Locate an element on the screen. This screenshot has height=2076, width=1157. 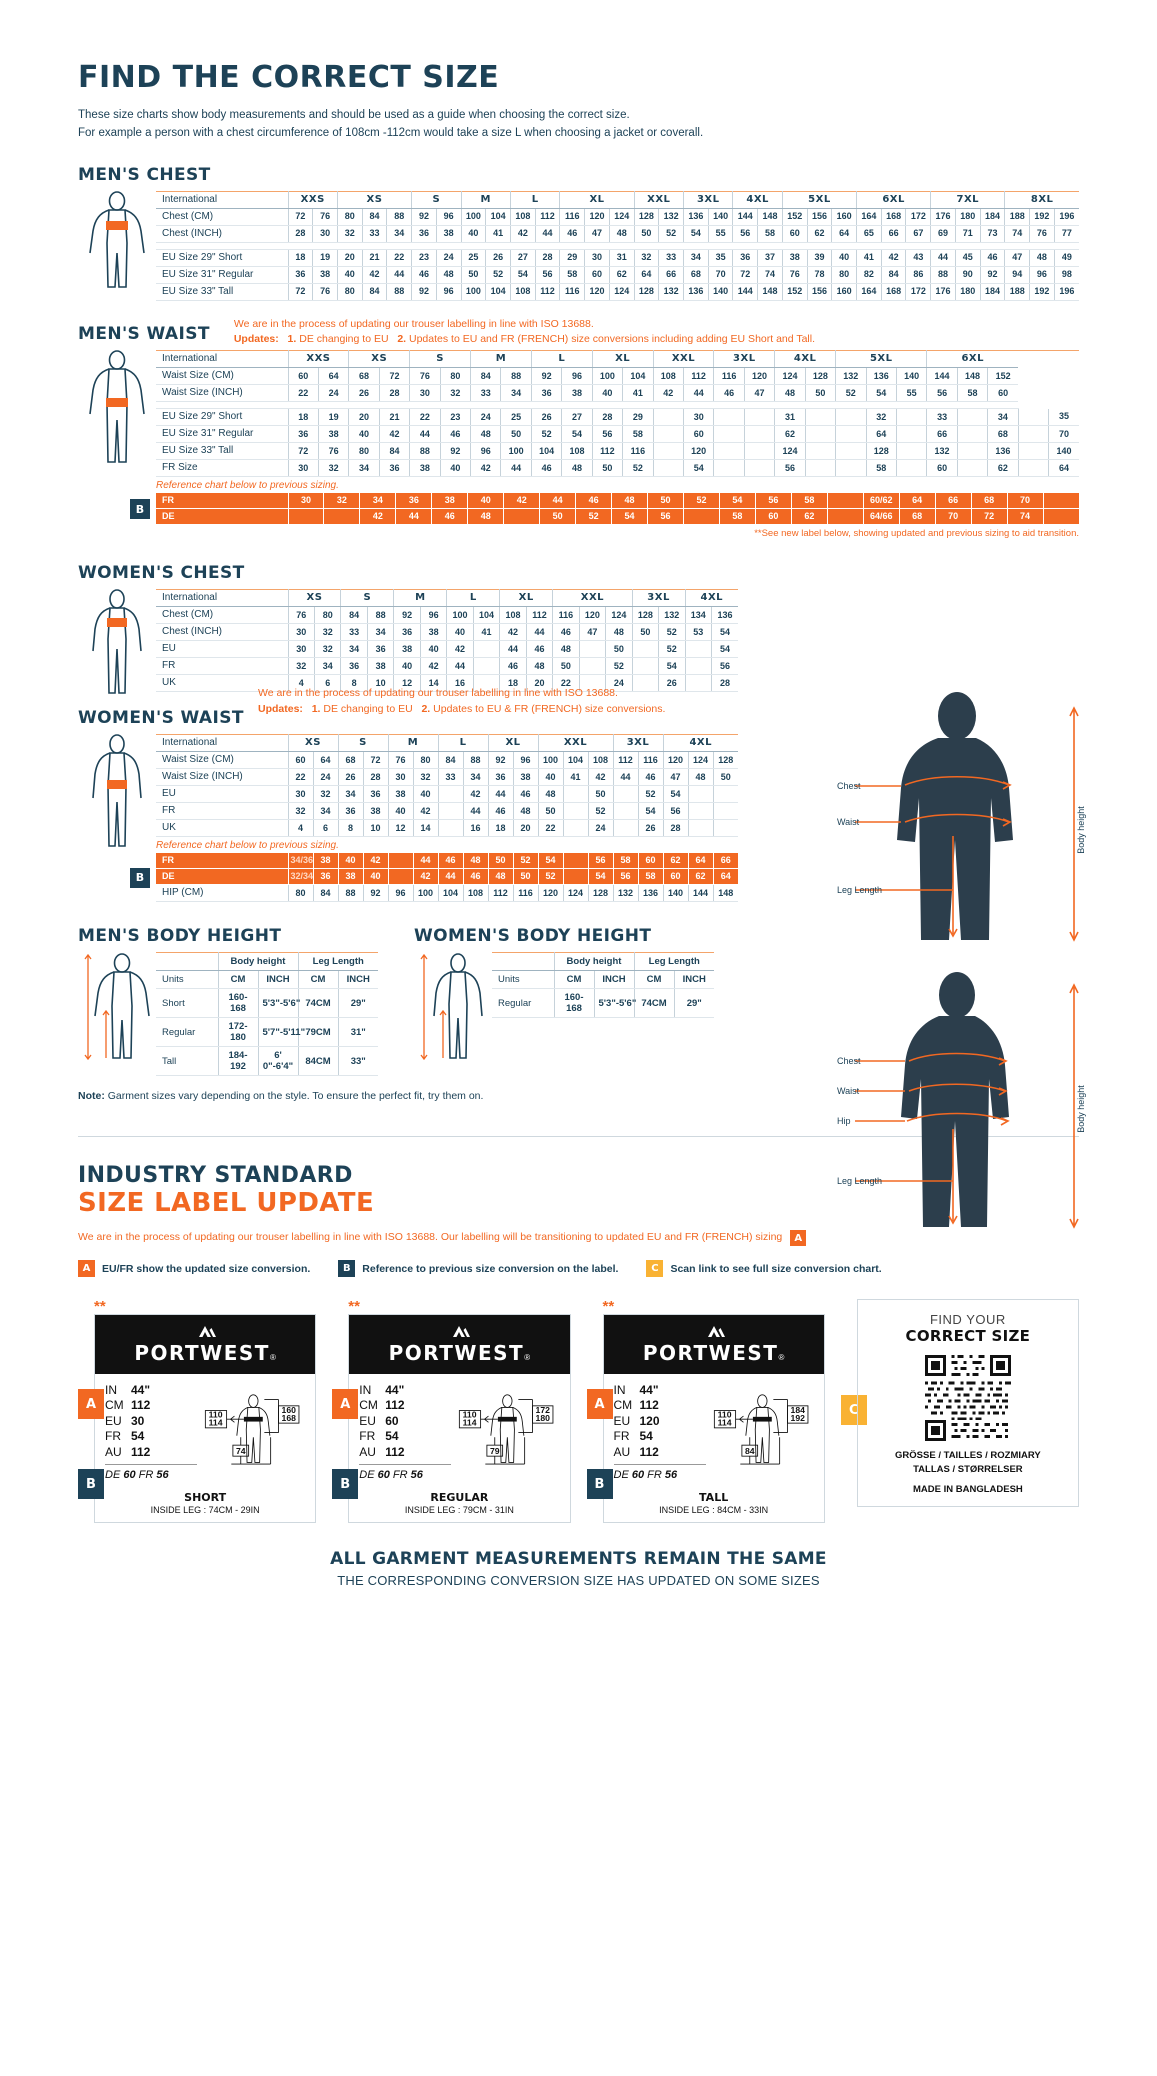
cell: 23 is located at coordinates (455, 417).